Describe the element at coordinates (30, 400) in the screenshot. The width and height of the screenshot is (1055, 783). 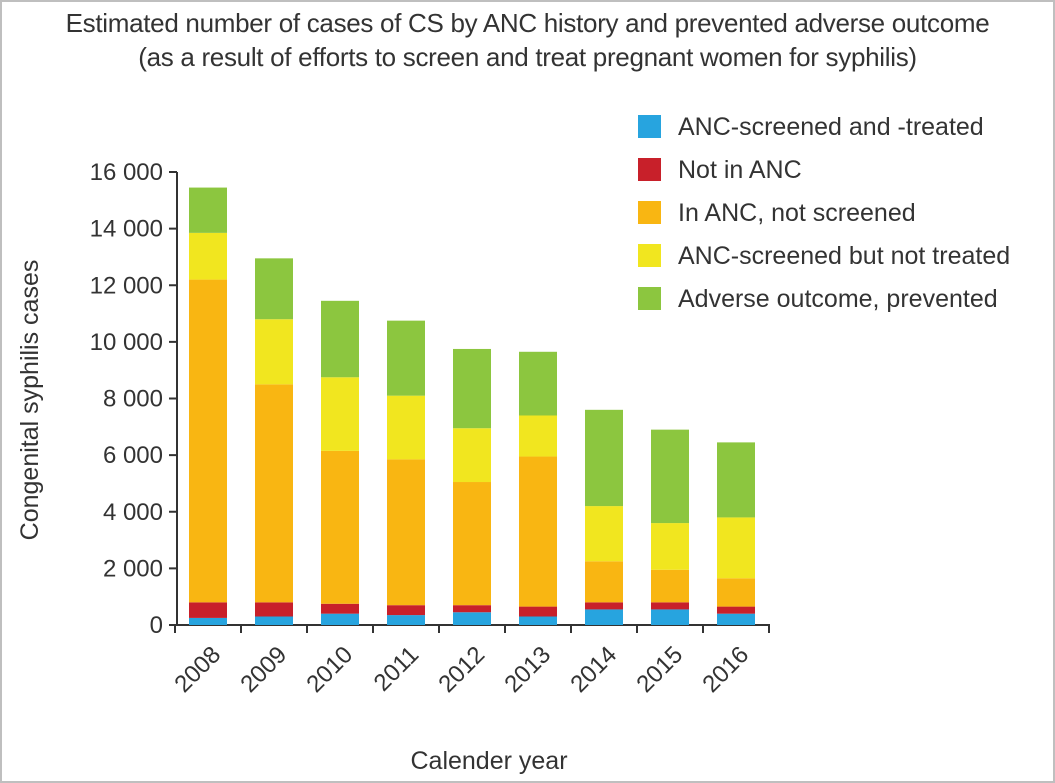
I see `y-axis-title: Congenital syphilis cases` at that location.